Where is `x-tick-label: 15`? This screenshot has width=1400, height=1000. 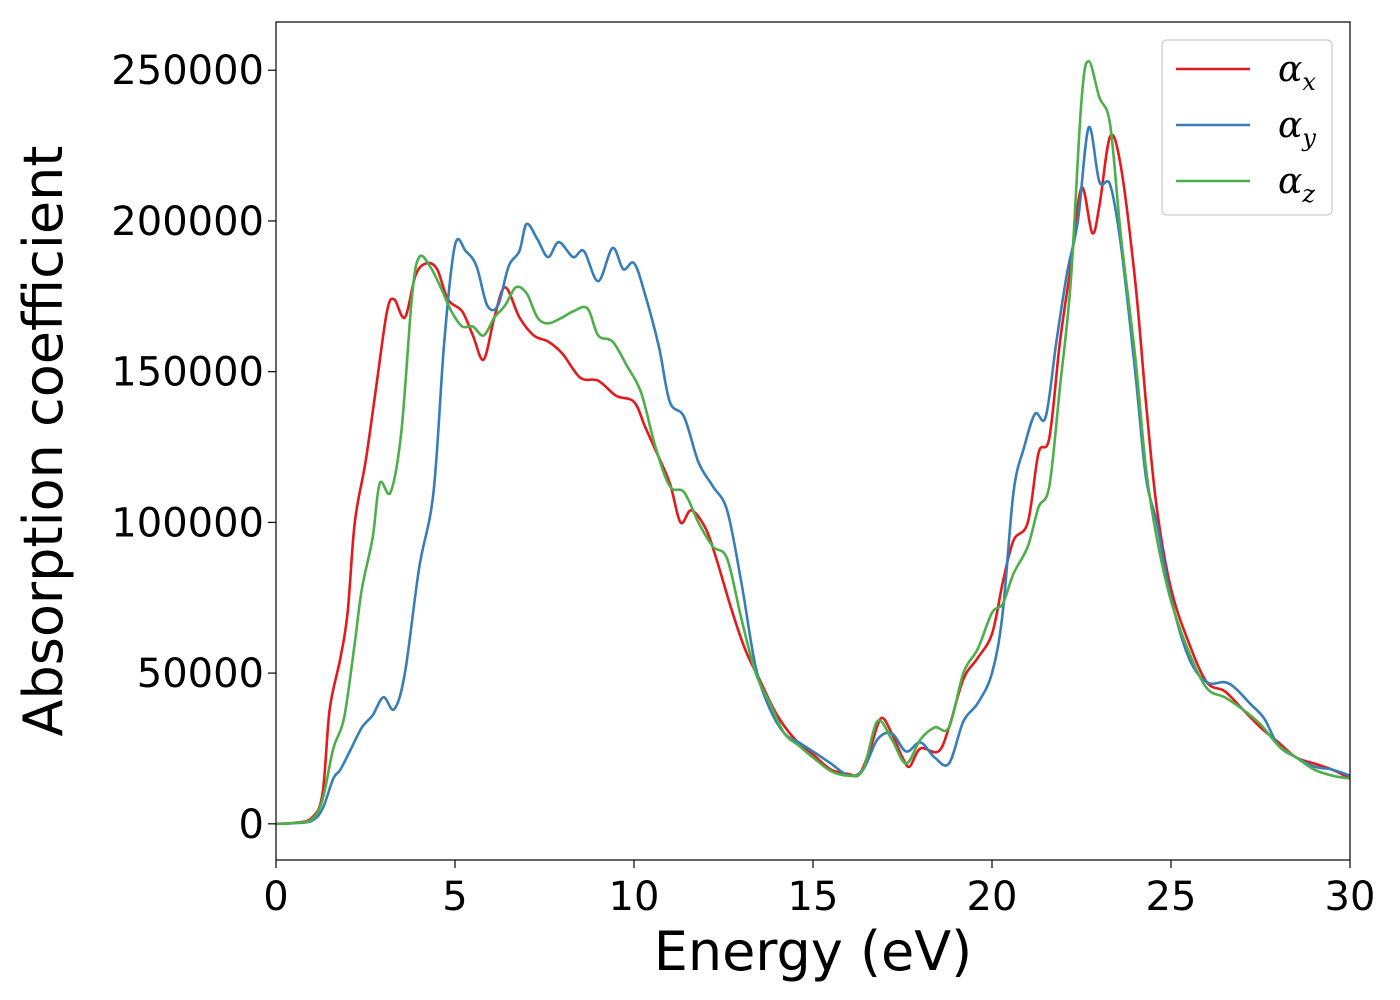
x-tick-label: 15 is located at coordinates (813, 897).